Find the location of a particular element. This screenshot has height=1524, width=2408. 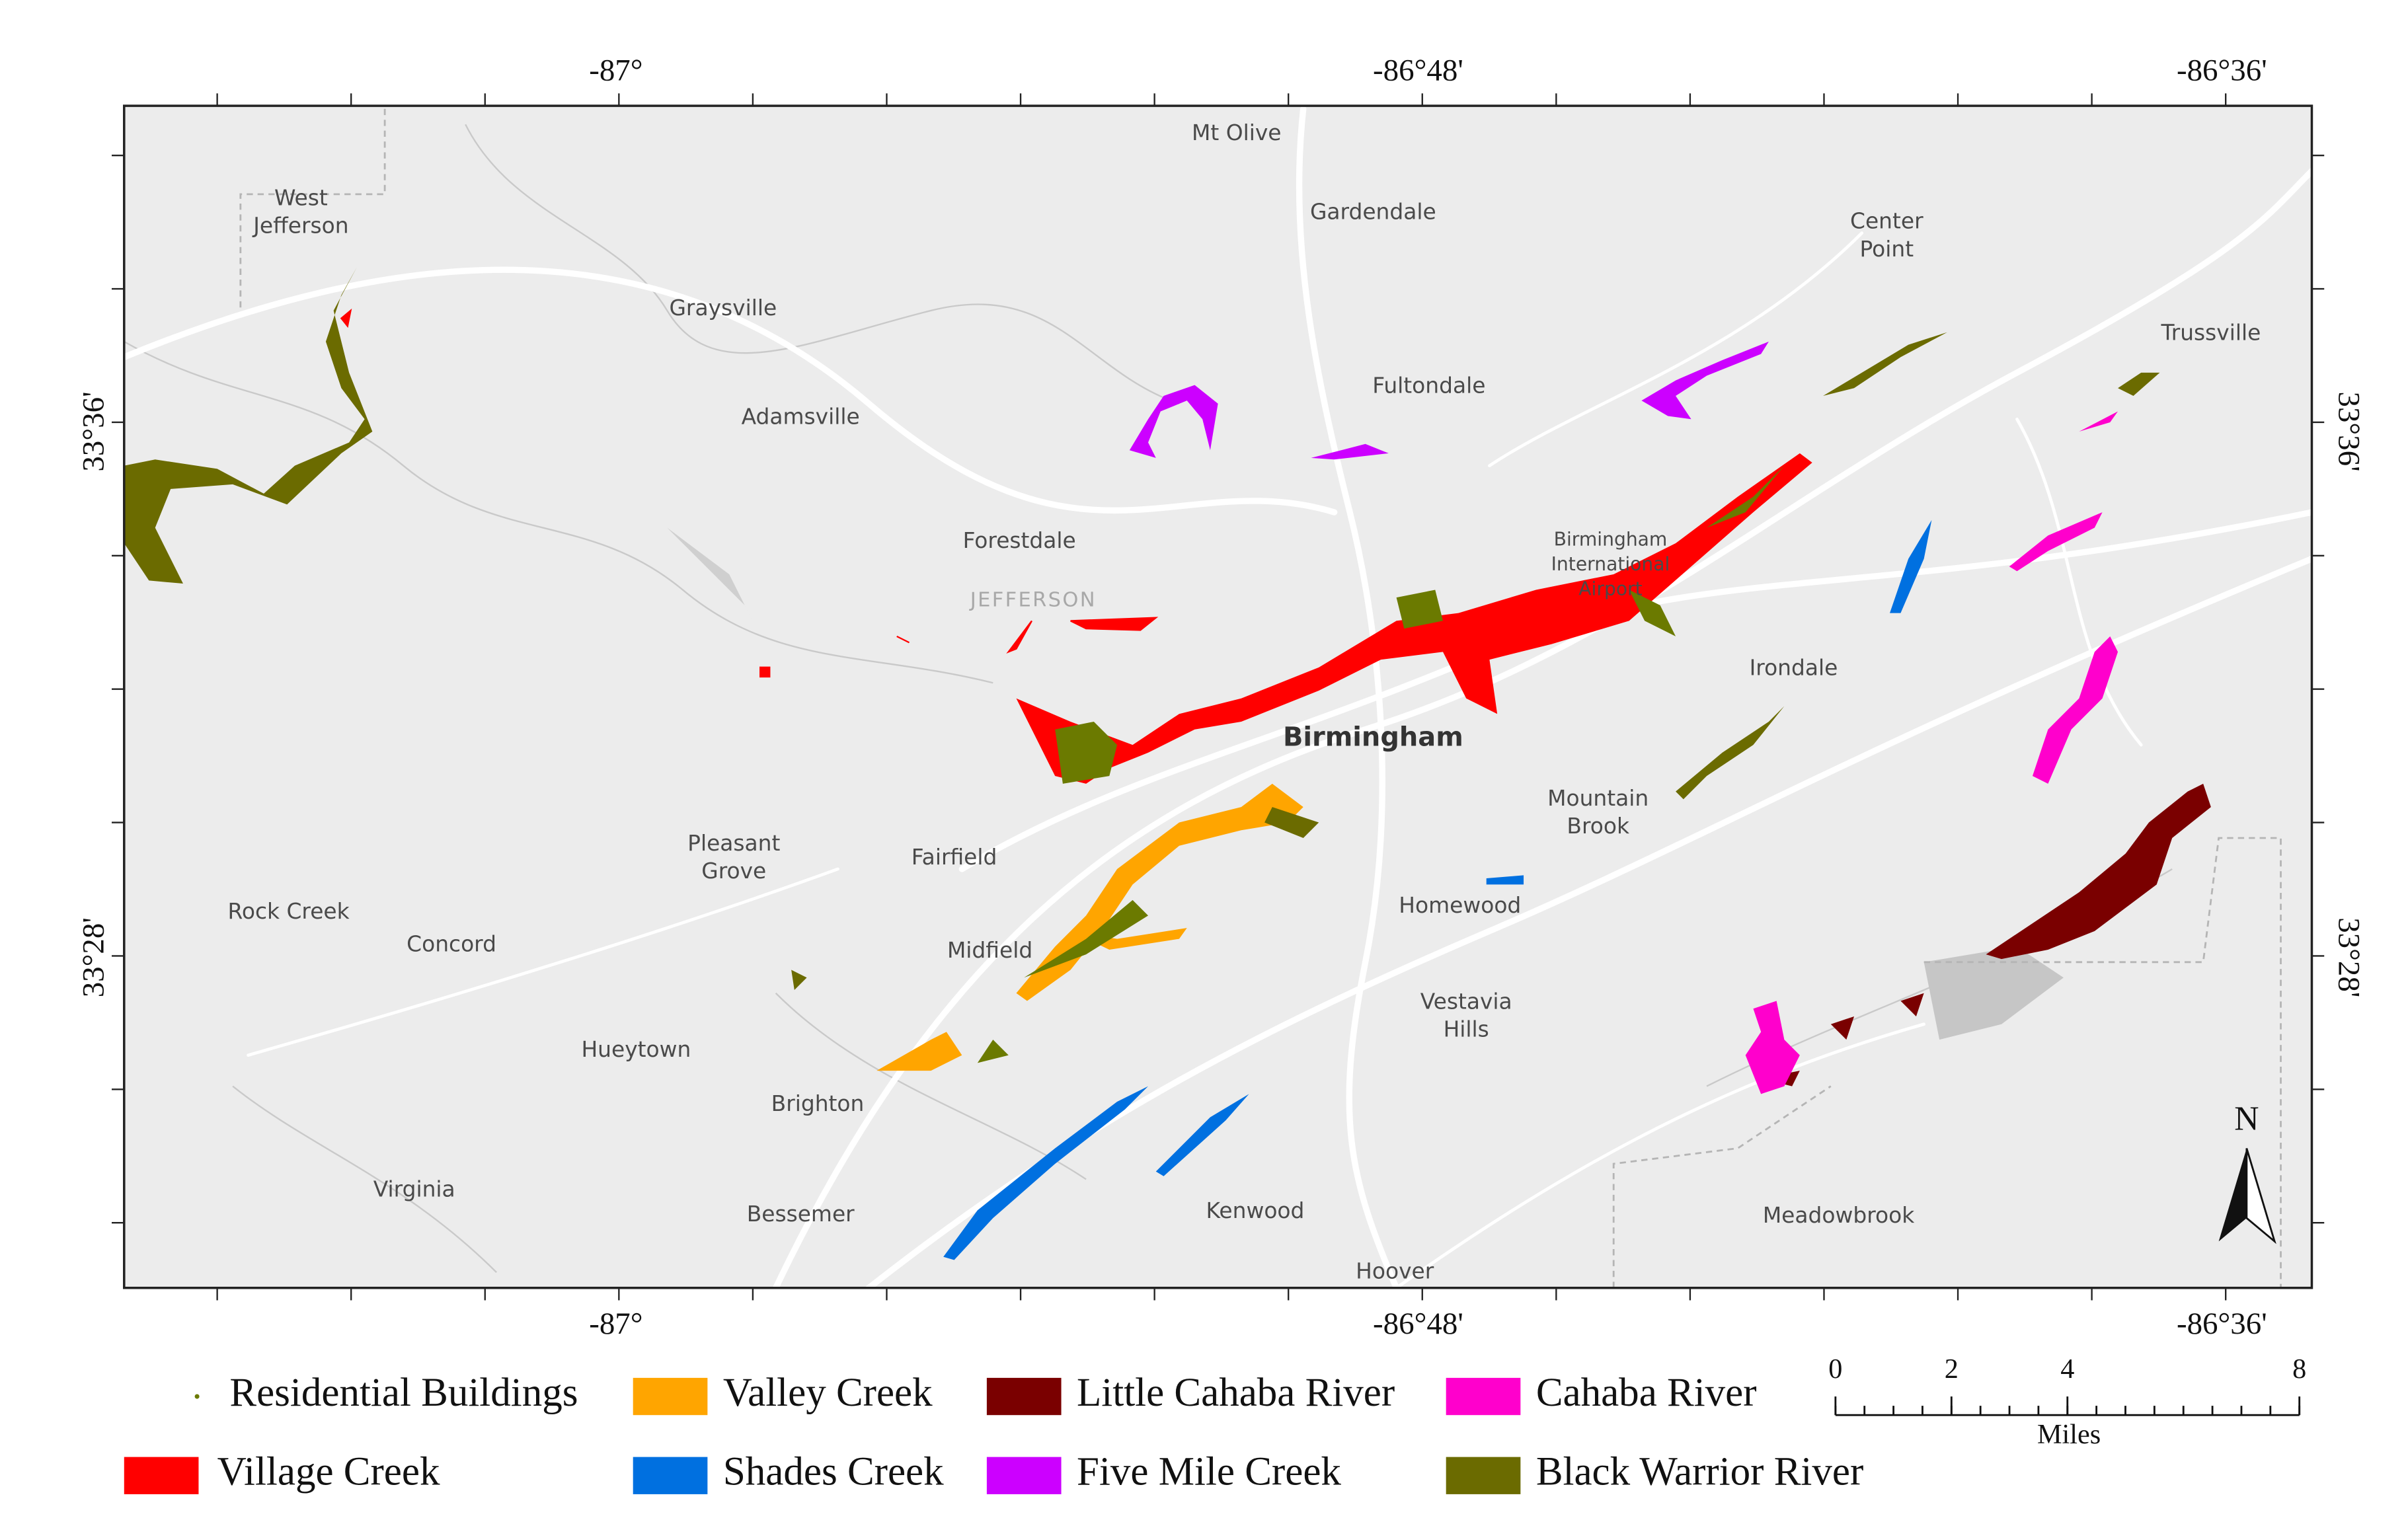

scale-bar is located at coordinates (2067, 1406).